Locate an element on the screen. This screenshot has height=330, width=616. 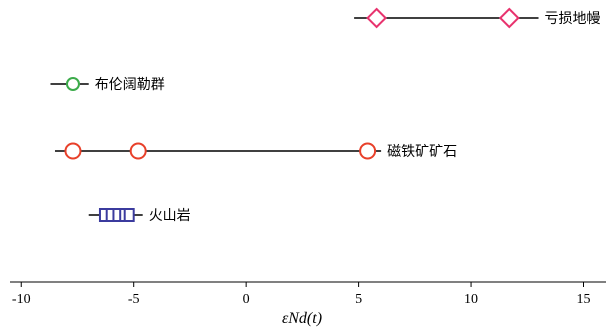
data-point-square is located at coordinates (129, 215).